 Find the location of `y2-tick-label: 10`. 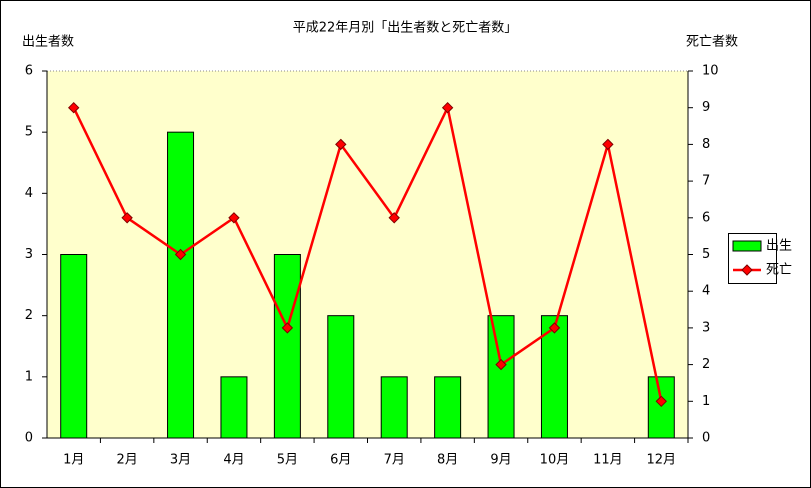

y2-tick-label: 10 is located at coordinates (710, 71).